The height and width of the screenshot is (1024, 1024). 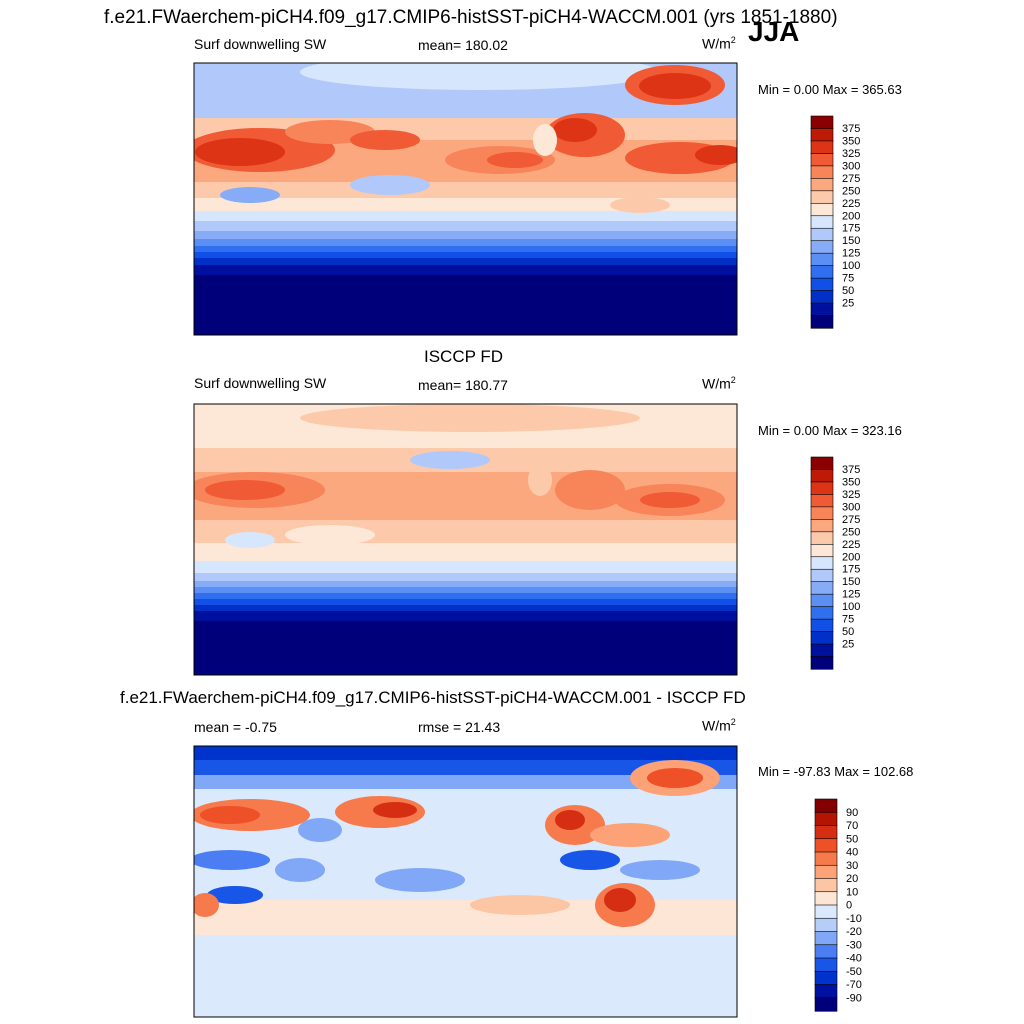 I want to click on season-label: JJA, so click(x=774, y=31).